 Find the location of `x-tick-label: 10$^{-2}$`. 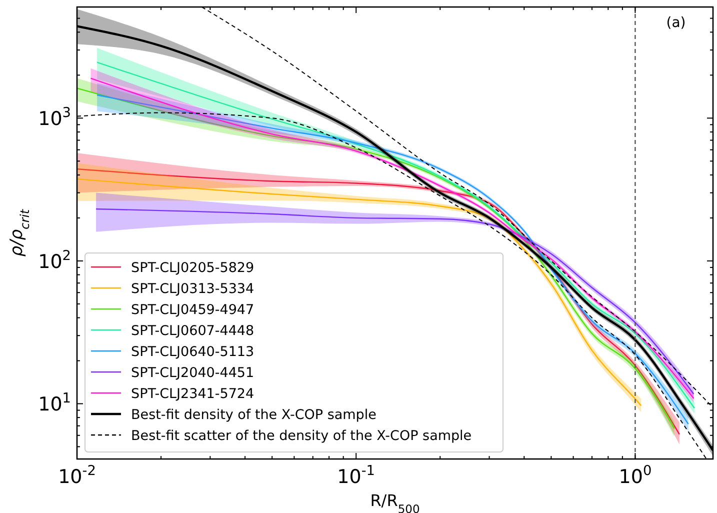

x-tick-label: 10$^{-2}$ is located at coordinates (77, 475).